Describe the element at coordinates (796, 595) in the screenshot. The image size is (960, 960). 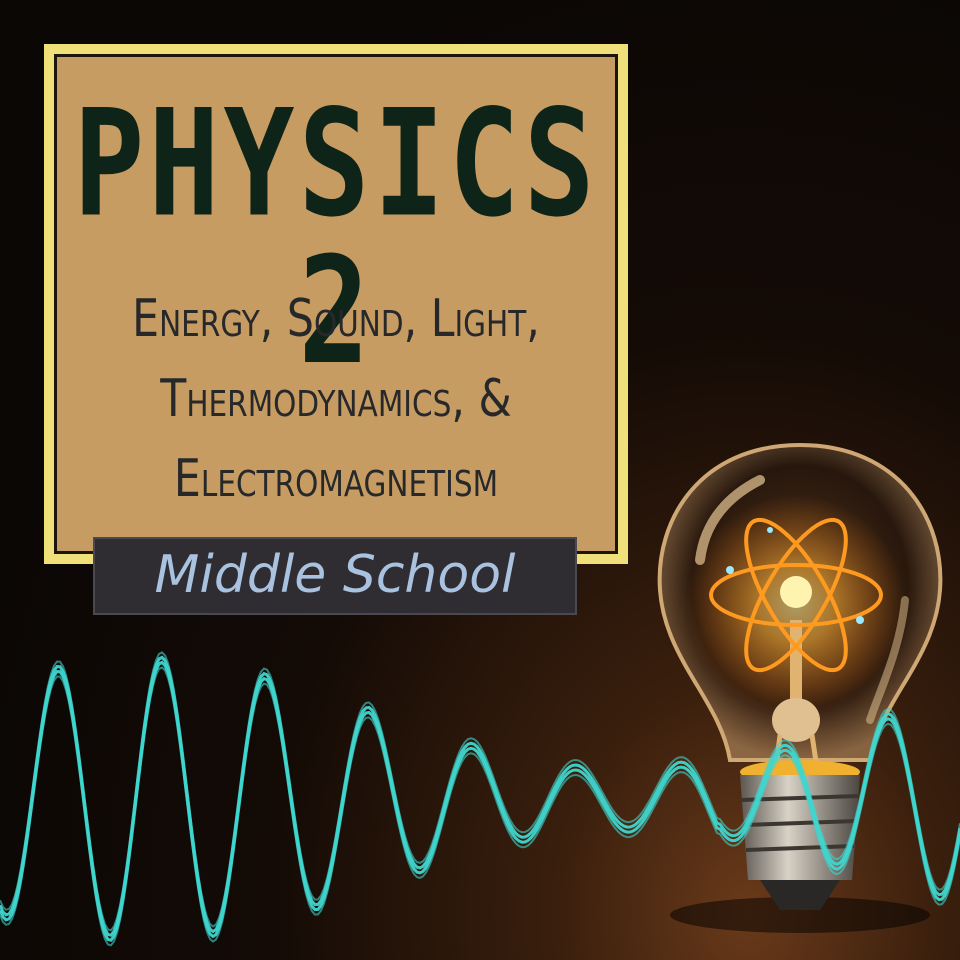
I see `atom-icon` at that location.